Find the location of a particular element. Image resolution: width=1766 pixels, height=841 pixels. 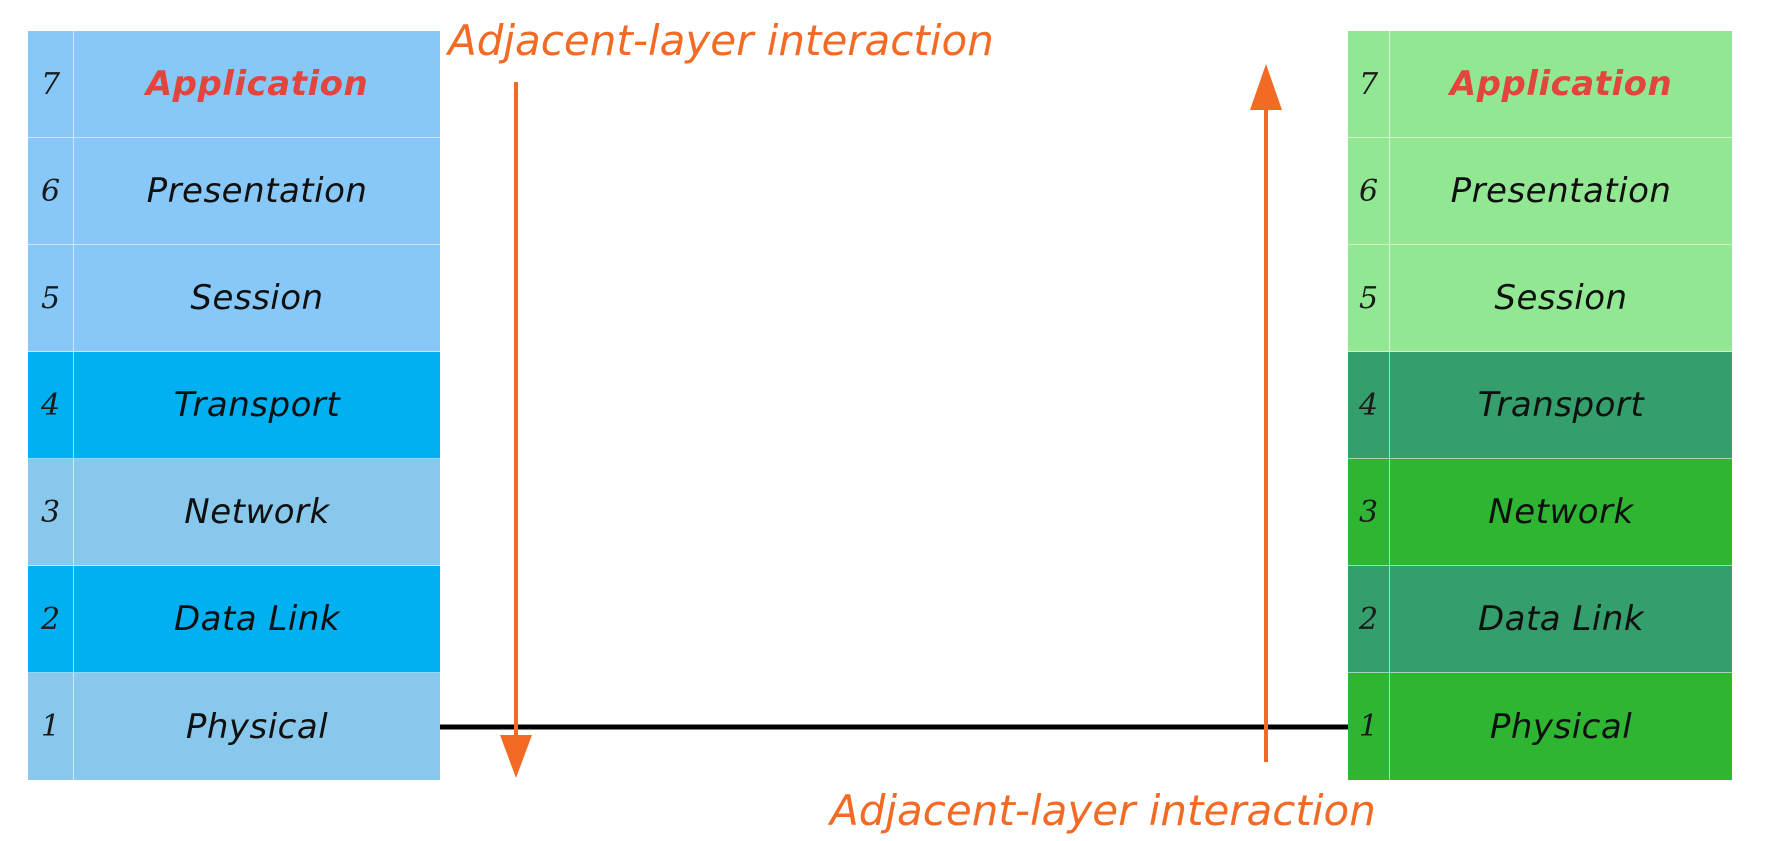

right-layer-number: 6 is located at coordinates (1369, 191).